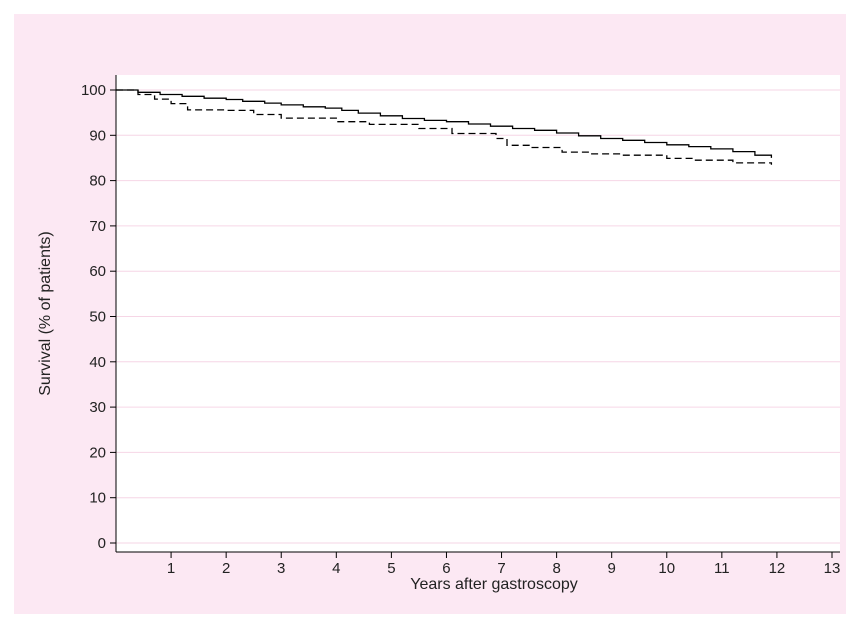 The width and height of the screenshot is (853, 623). What do you see at coordinates (171, 568) in the screenshot?
I see `x-tick-label: 1` at bounding box center [171, 568].